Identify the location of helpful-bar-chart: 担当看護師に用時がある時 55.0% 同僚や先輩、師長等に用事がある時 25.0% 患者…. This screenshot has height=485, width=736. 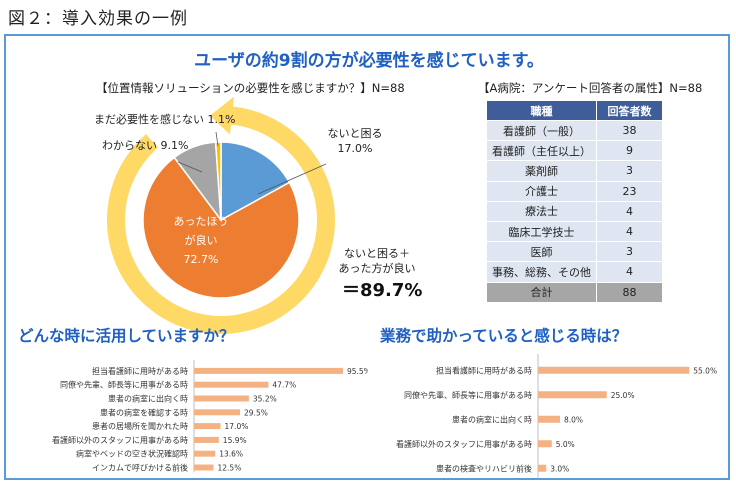
(556, 416).